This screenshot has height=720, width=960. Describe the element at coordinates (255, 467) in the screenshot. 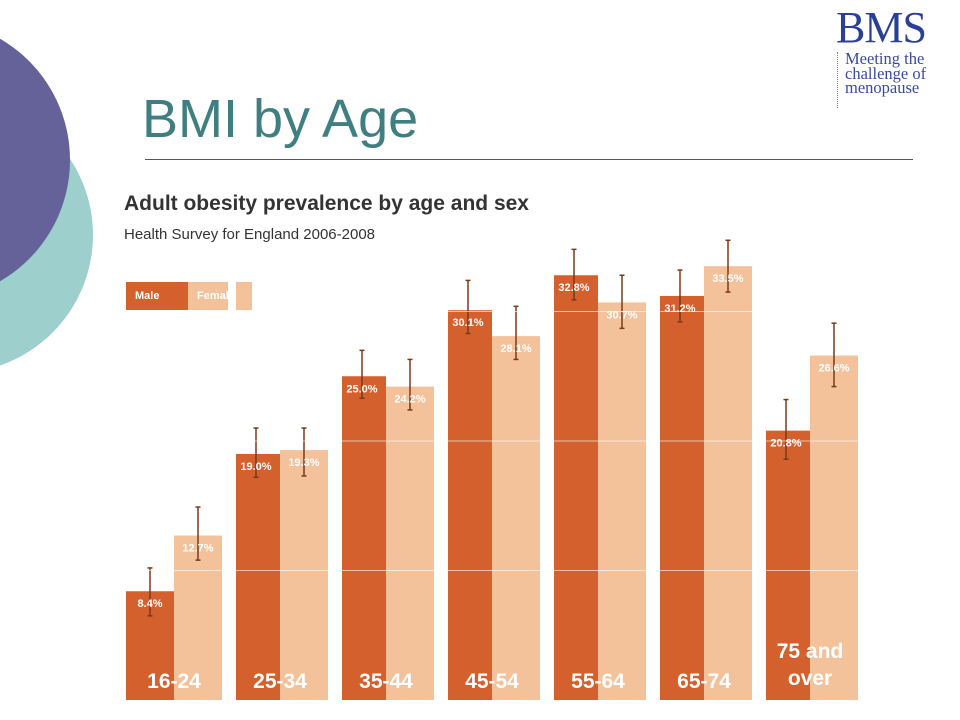

I see `data-label-male: 19.0%` at that location.